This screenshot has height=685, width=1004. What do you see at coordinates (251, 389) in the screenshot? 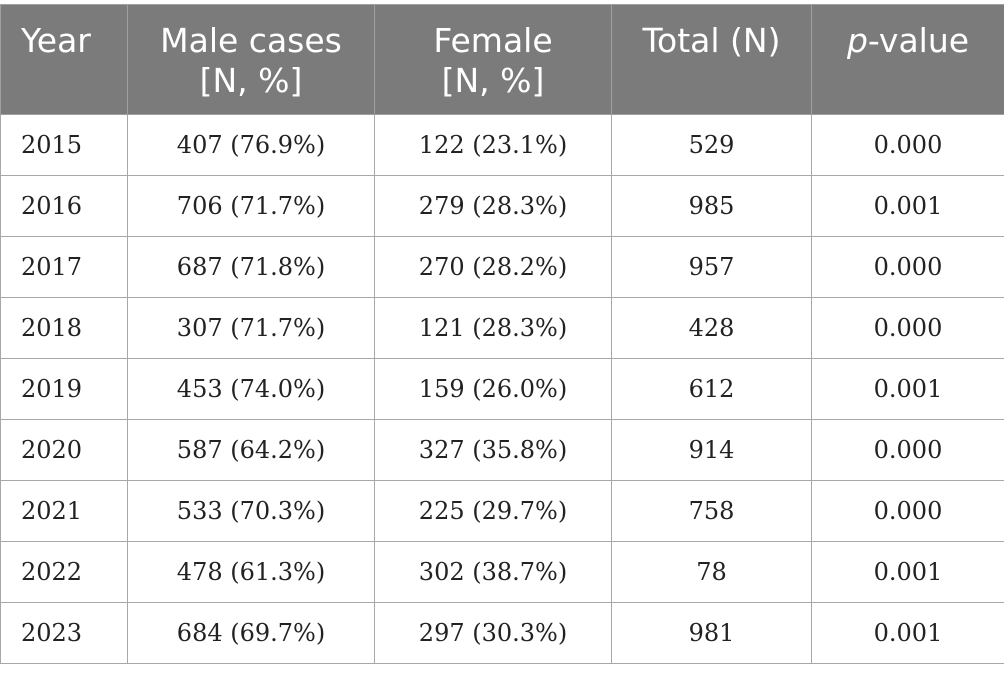
I see `cell-male: 453 (74.0%)` at bounding box center [251, 389].